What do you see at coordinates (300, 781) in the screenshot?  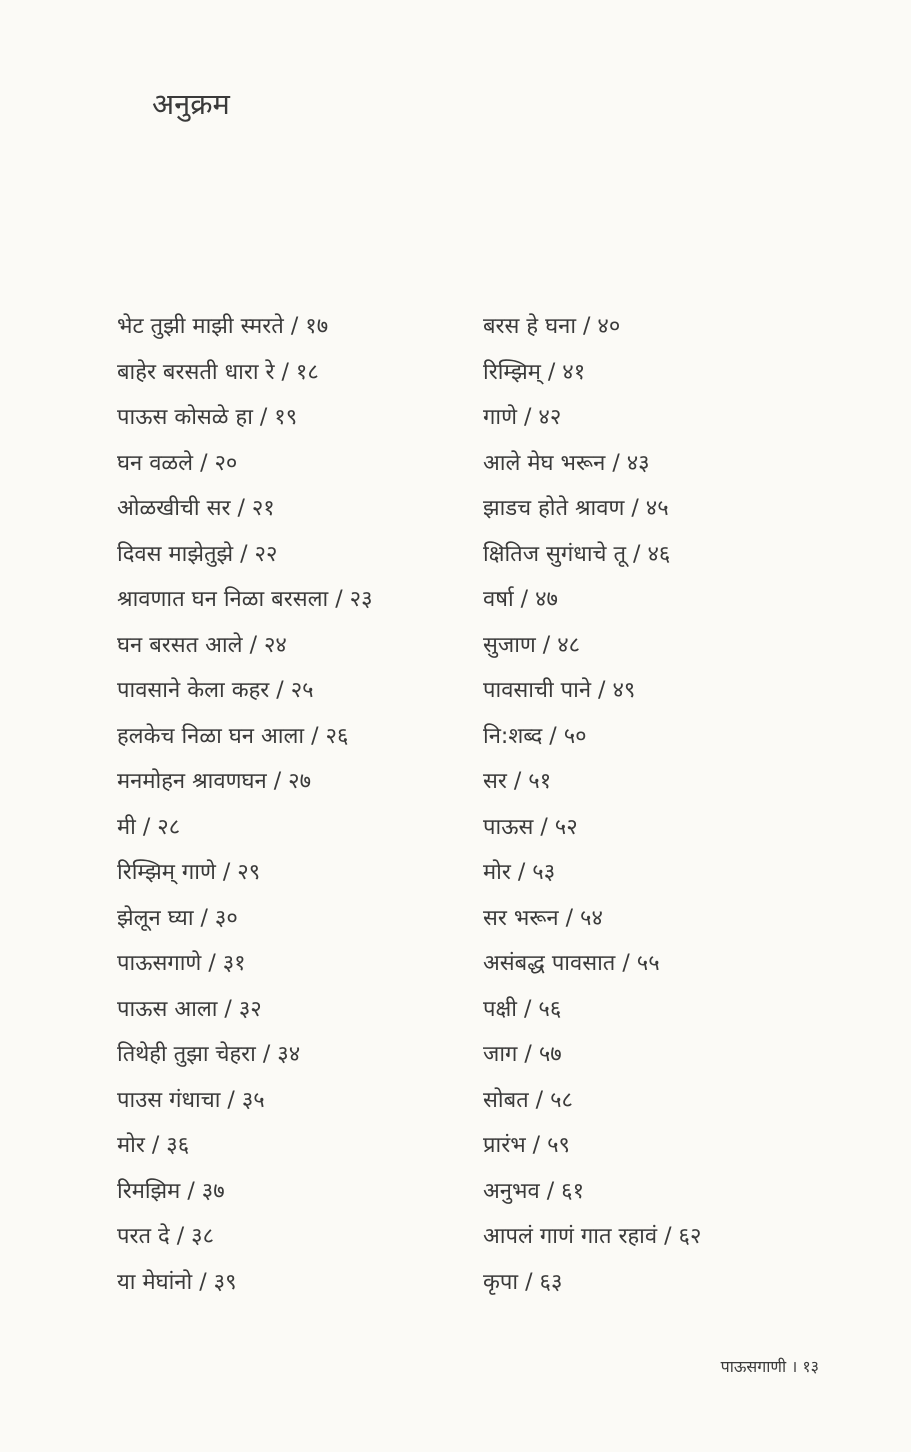 I see `toc-entry-page: २७` at bounding box center [300, 781].